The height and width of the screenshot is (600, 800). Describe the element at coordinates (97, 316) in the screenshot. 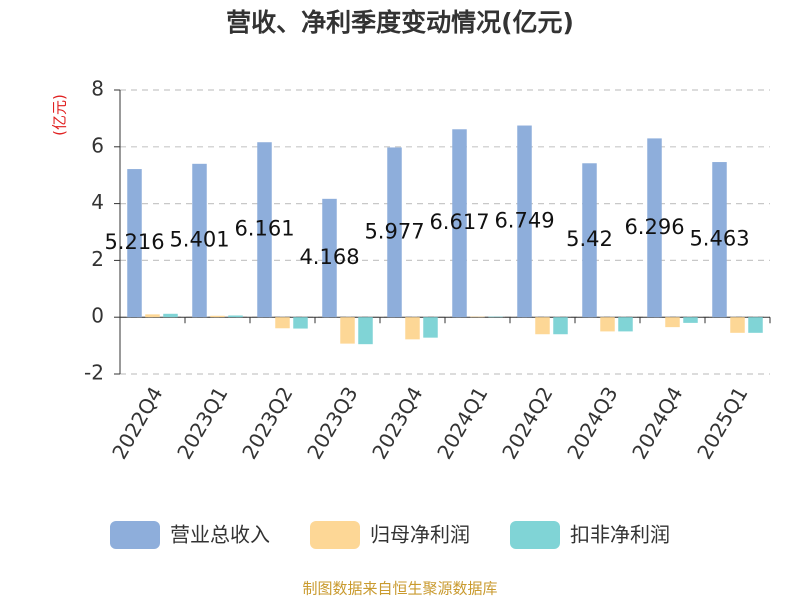

I see `y-tick-label: 0` at that location.